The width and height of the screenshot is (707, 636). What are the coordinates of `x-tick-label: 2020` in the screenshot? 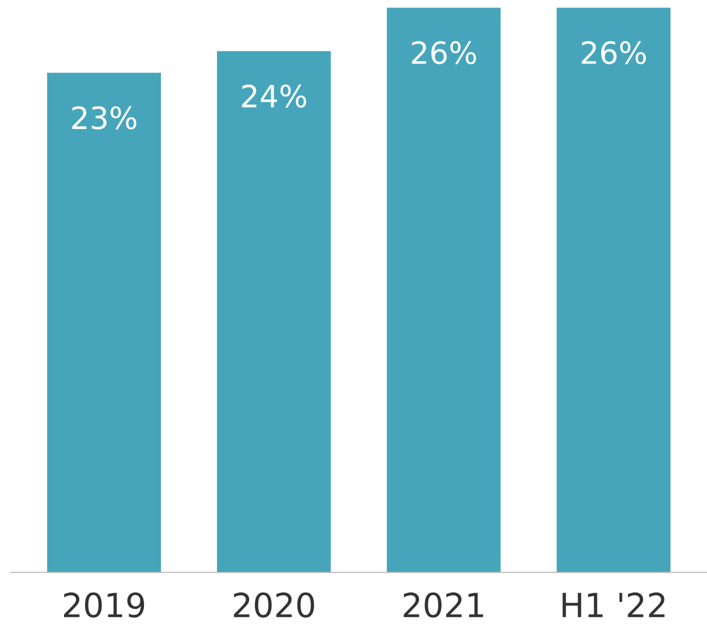 It's located at (274, 605).